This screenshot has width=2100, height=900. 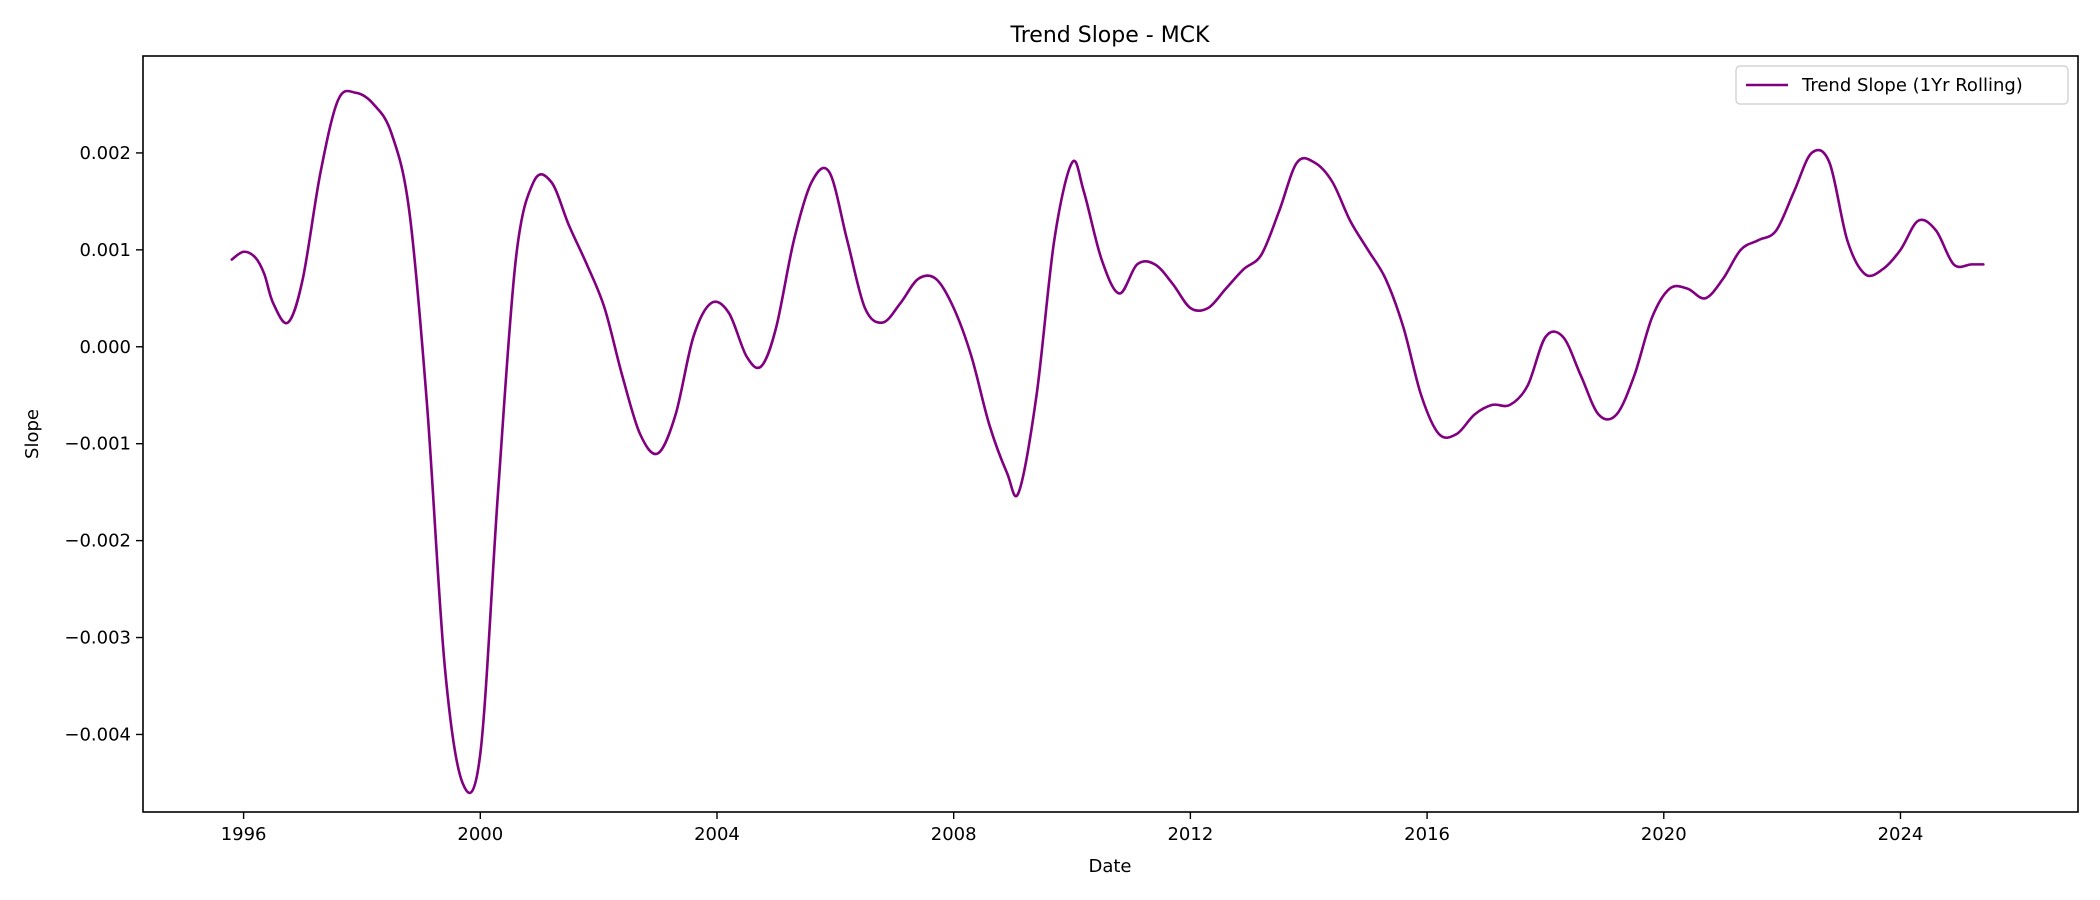 I want to click on y-tick-label: 0.001, so click(x=105, y=250).